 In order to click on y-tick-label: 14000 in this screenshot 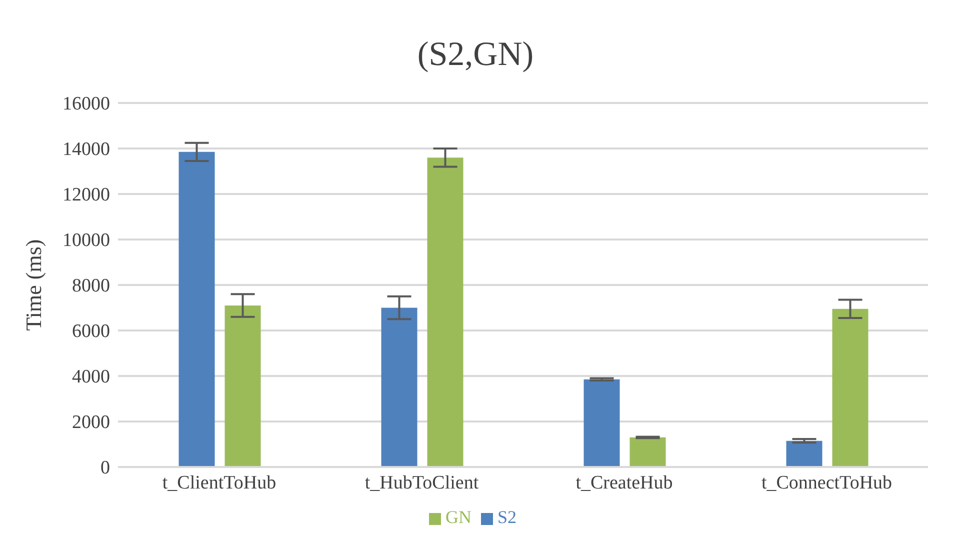, I will do `click(86, 149)`.